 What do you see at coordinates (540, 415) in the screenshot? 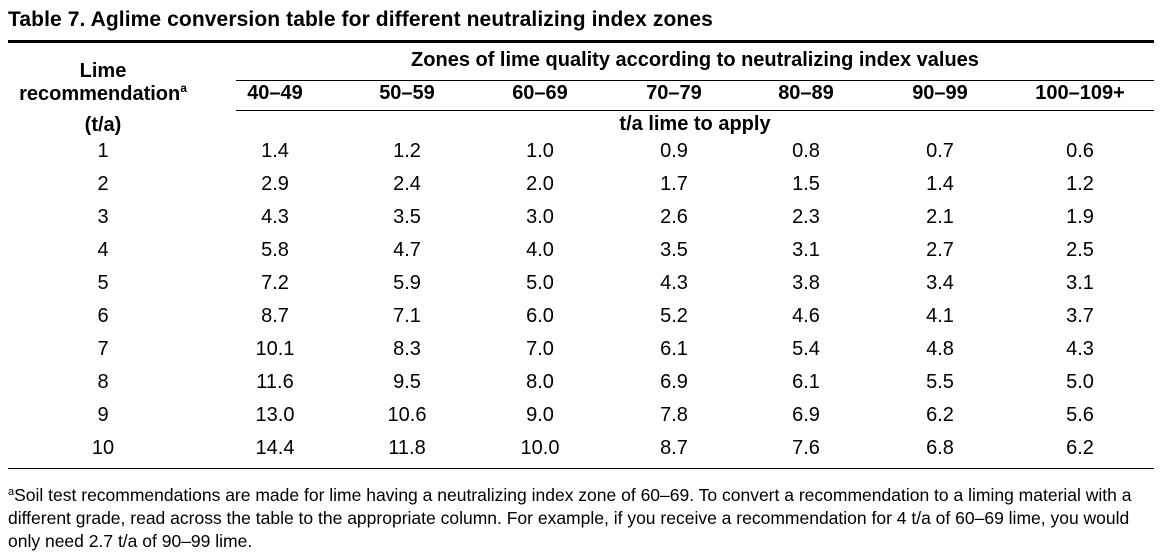
I see `lime-to-apply-cell: 9.0` at bounding box center [540, 415].